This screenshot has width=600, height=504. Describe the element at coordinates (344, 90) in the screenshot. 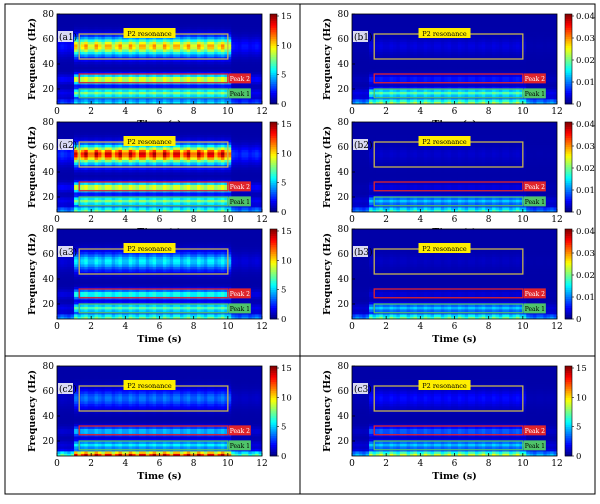

I see `y-tick-label: 20` at that location.